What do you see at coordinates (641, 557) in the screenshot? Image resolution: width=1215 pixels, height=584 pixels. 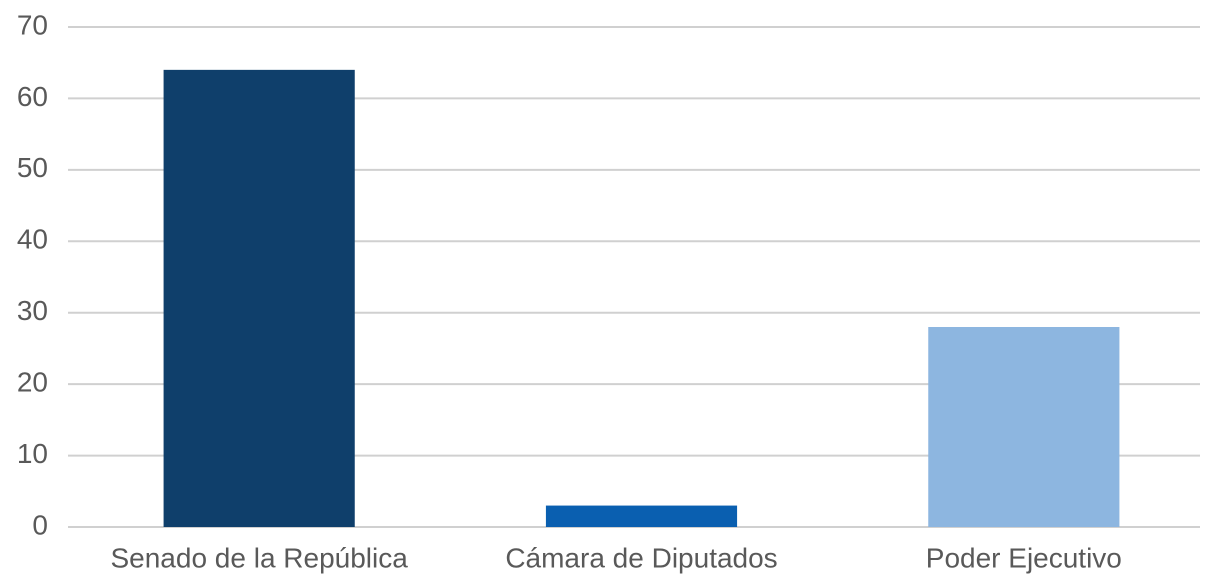 I see `x-tick-label: Cámara de Diputados` at bounding box center [641, 557].